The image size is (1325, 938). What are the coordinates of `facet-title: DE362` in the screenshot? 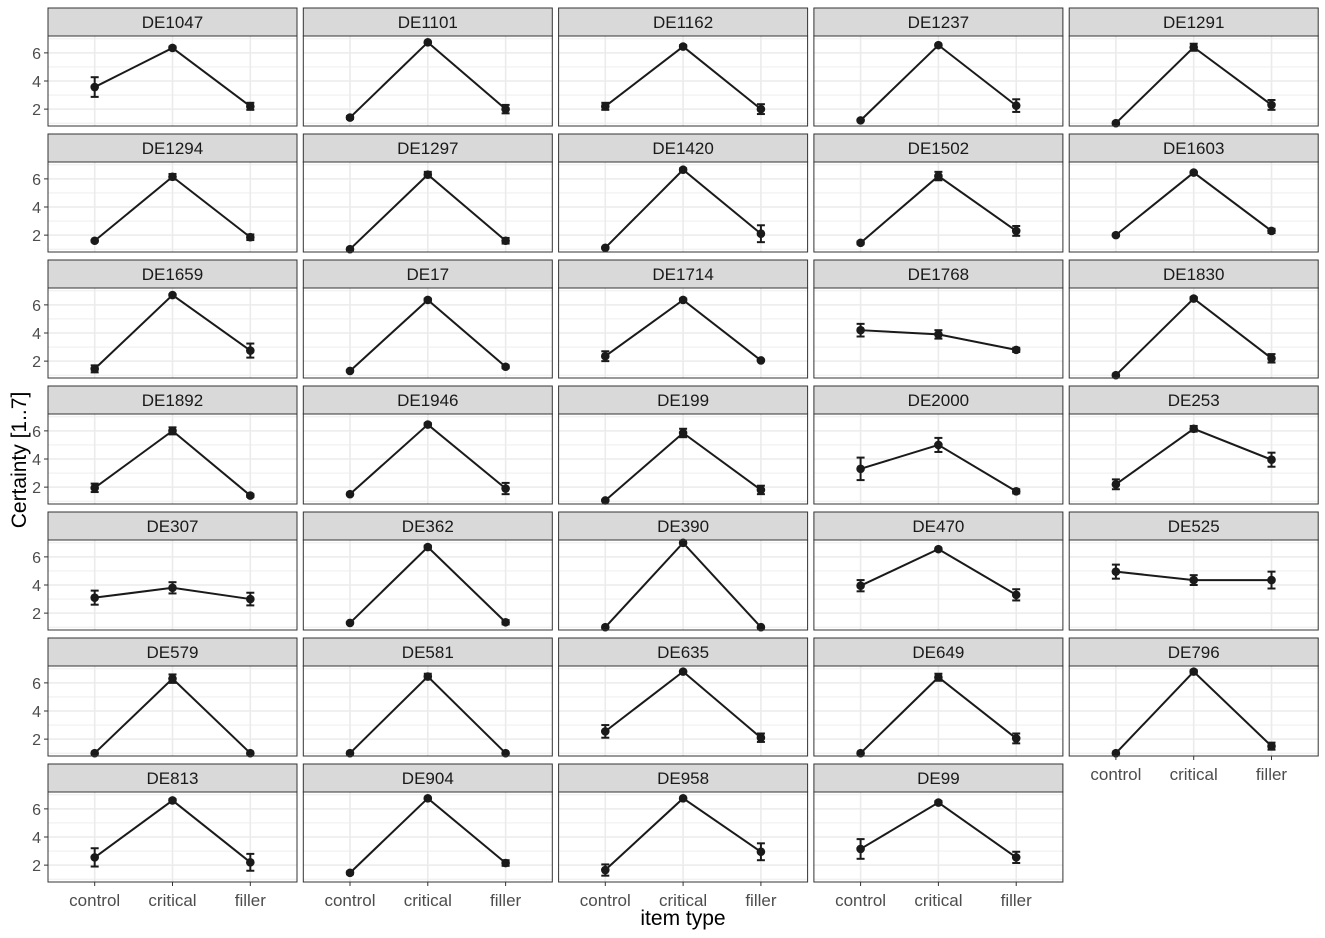 It's located at (428, 526).